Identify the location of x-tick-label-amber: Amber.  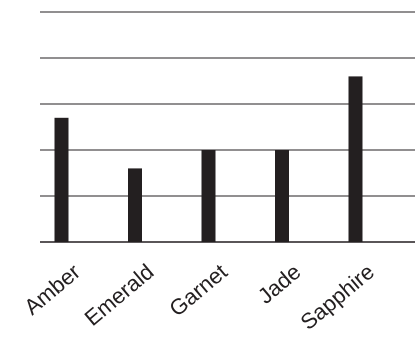
(52, 289).